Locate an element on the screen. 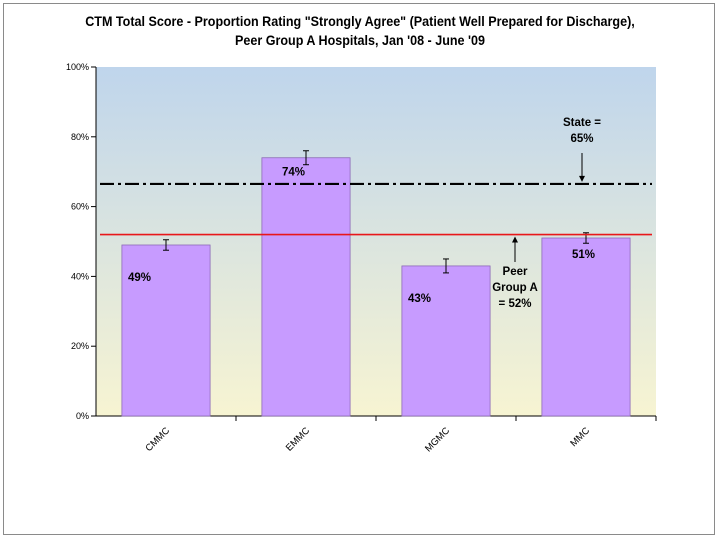 This screenshot has width=720, height=540. y-tick-label: 100% is located at coordinates (77, 67).